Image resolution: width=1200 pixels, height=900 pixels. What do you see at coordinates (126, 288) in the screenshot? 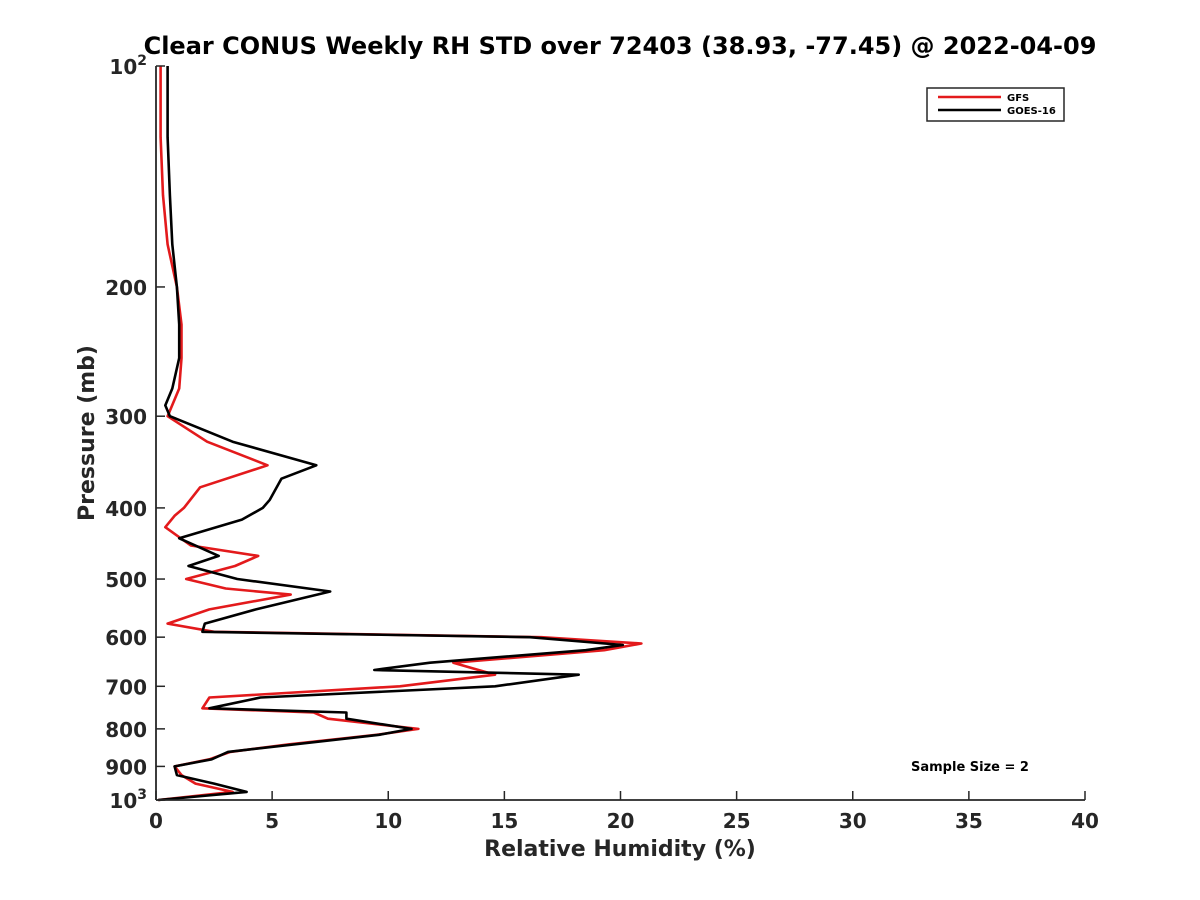
I see `y-tick-label: 200` at bounding box center [126, 288].